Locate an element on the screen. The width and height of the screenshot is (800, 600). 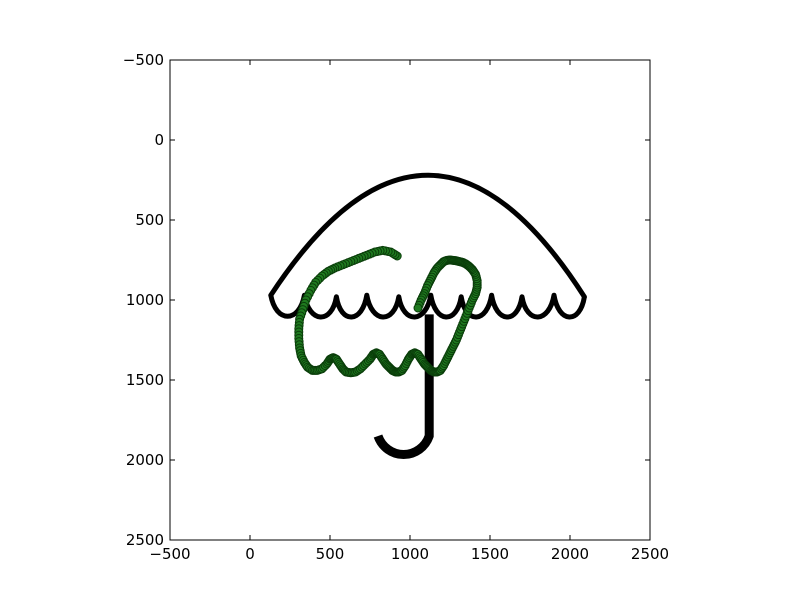
umbrella-canopy-top is located at coordinates (427, 236).